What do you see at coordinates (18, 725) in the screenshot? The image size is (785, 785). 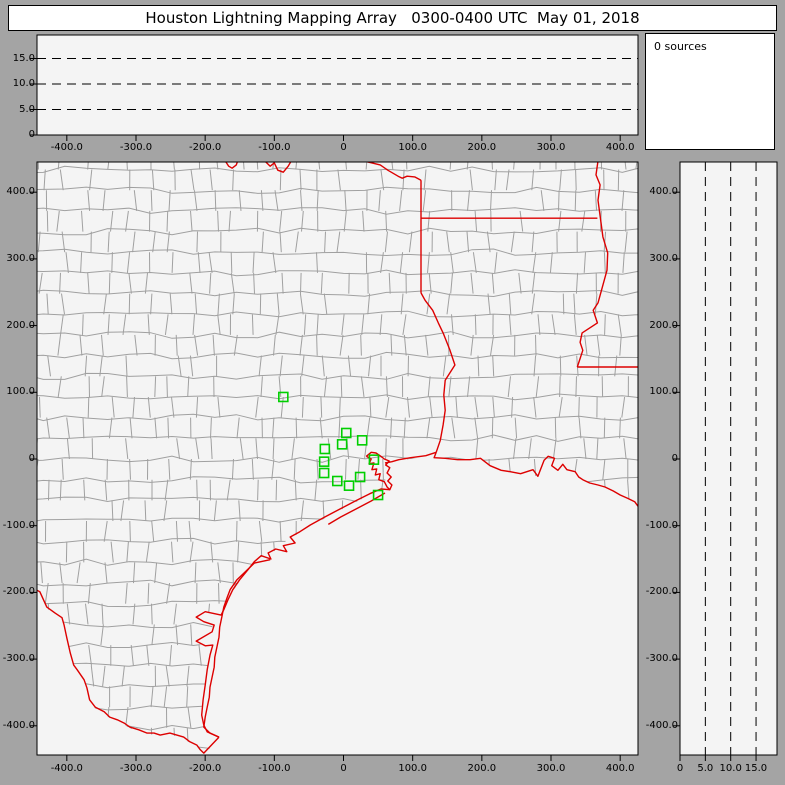 I see `plan-ytick-label: -400.0` at bounding box center [18, 725].